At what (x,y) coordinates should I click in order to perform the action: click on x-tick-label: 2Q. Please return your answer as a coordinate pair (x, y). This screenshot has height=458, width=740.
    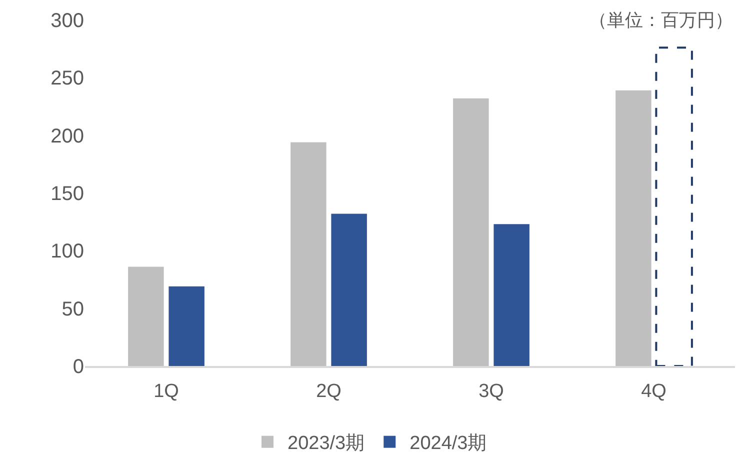
    Looking at the image, I should click on (329, 391).